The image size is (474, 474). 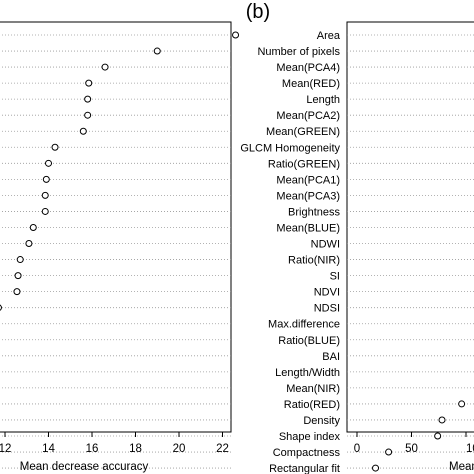 What do you see at coordinates (313, 389) in the screenshot?
I see `variable-label: Mean(NIR)` at bounding box center [313, 389].